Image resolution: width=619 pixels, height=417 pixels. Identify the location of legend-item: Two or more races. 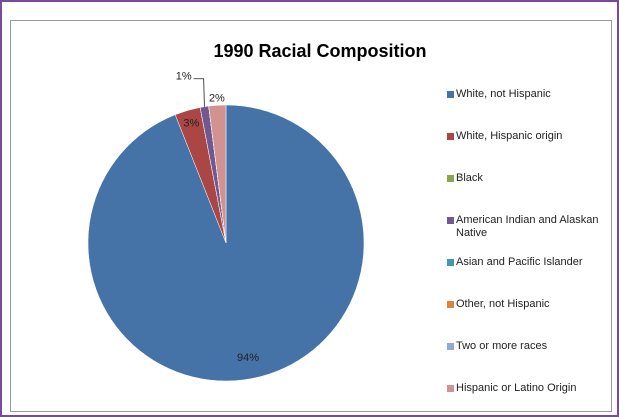
(531, 346).